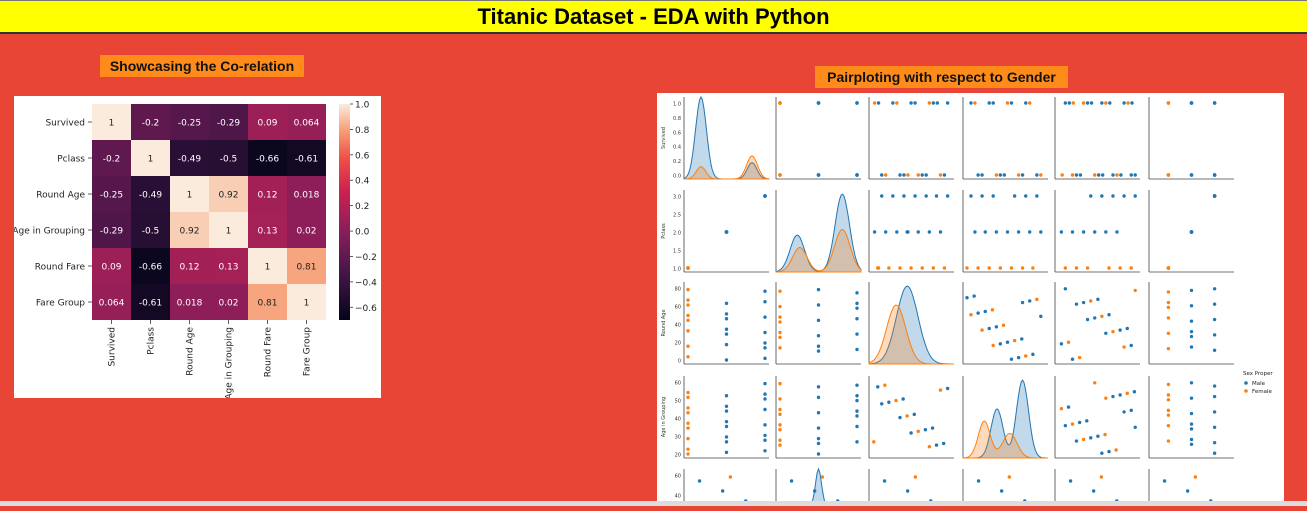  Describe the element at coordinates (677, 216) in the screenshot. I see `pairplot-tick-label: 2.5` at that location.